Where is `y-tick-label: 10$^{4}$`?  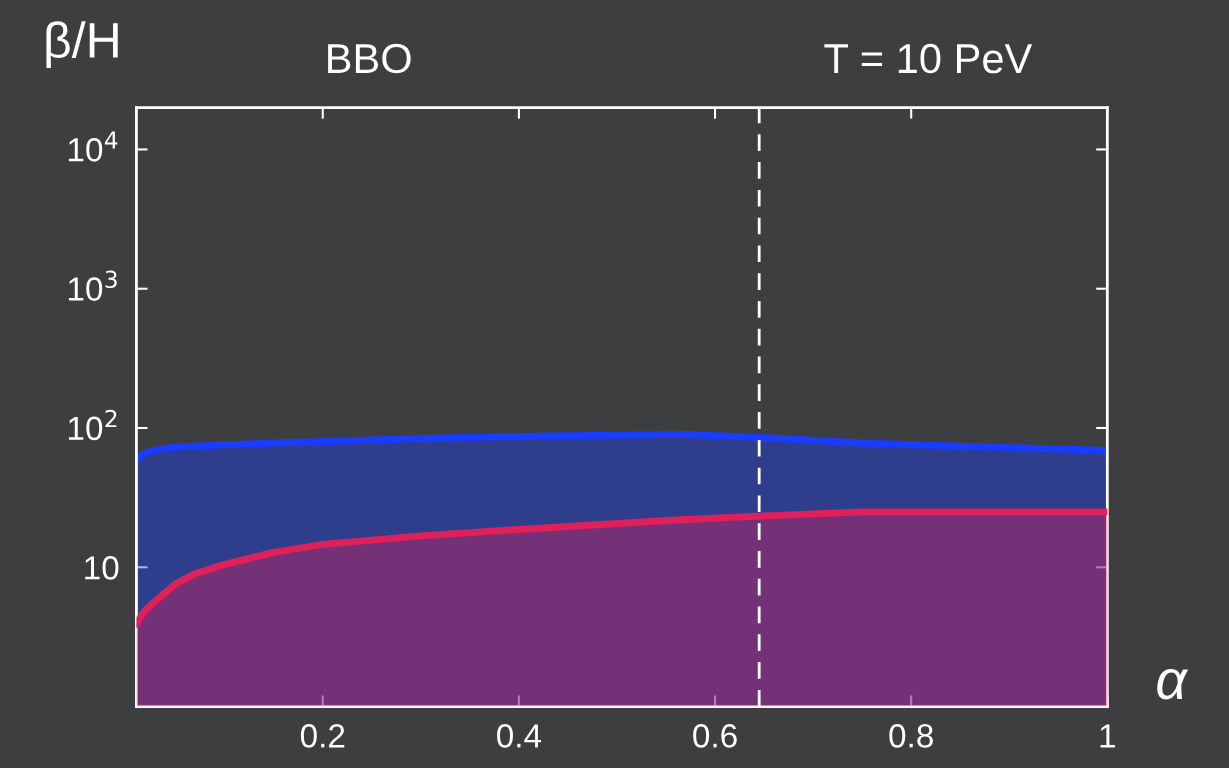 y-tick-label: 10$^{4}$ is located at coordinates (93, 146).